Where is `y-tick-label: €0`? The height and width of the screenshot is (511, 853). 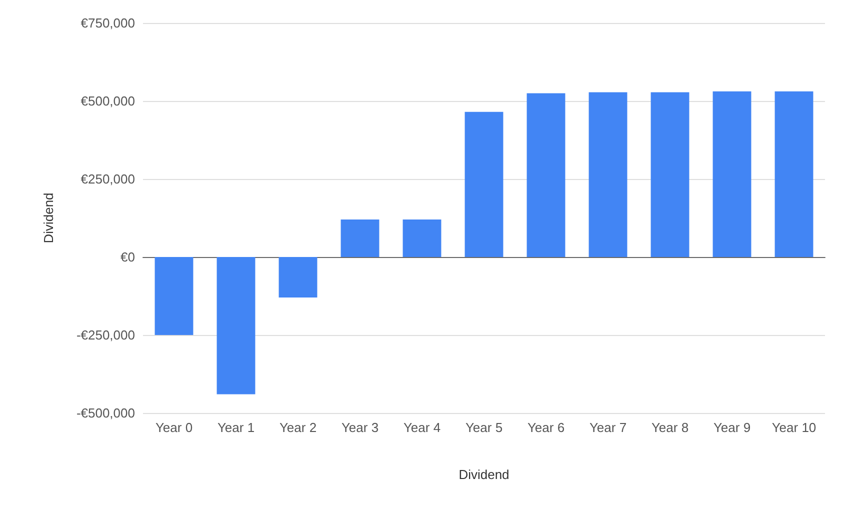 y-tick-label: €0 is located at coordinates (127, 257).